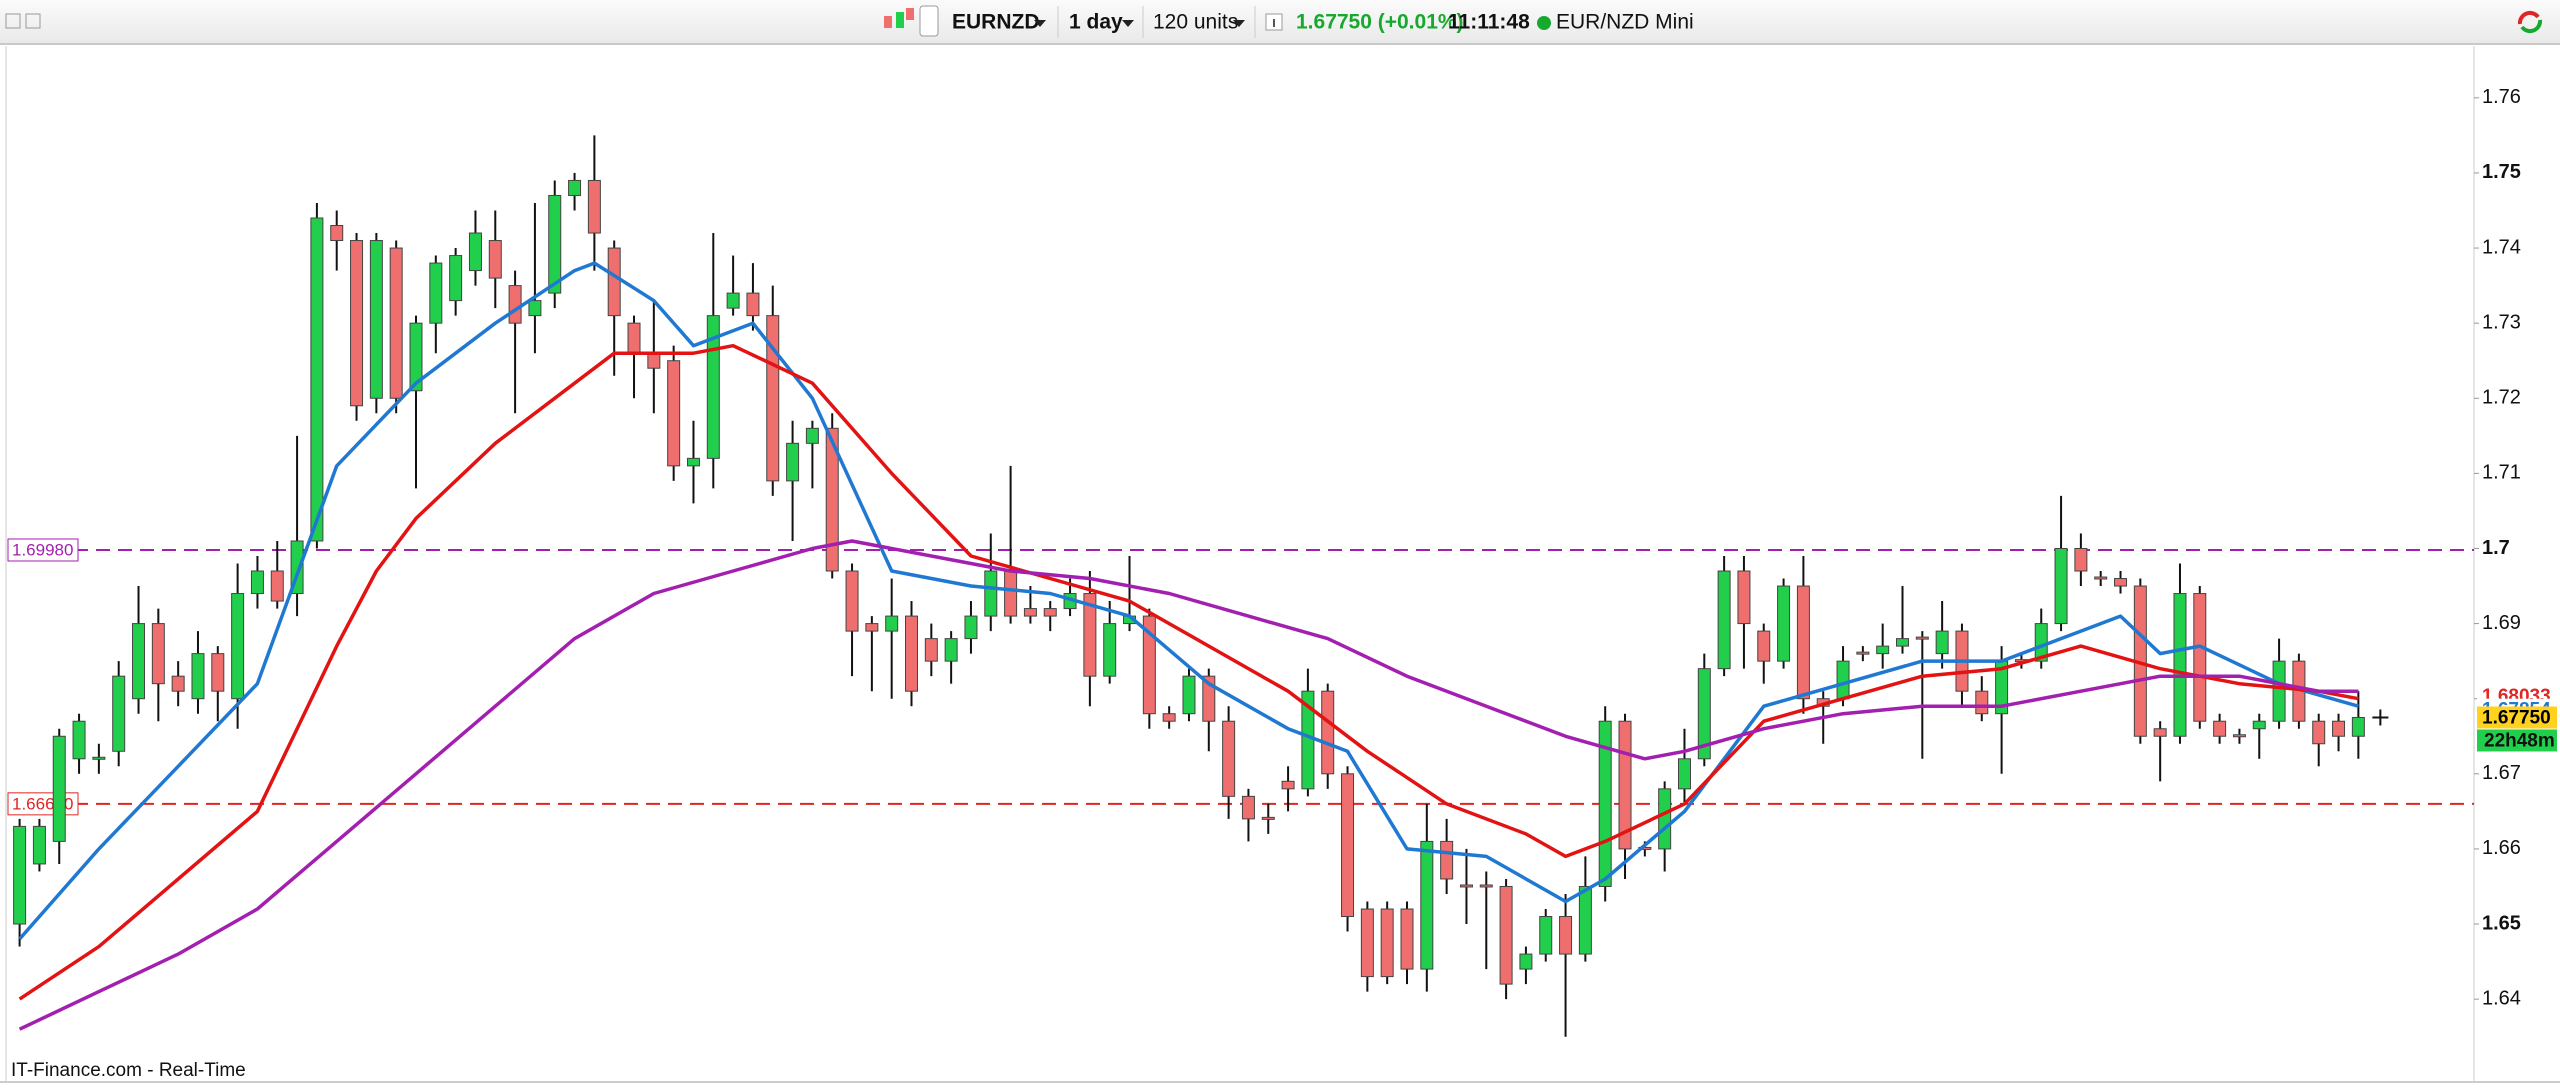  I want to click on level-label-box, so click(43, 550).